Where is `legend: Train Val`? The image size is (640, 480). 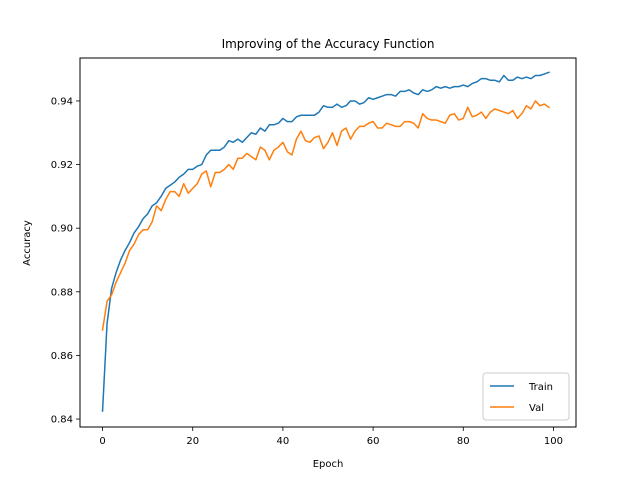 legend: Train Val is located at coordinates (526, 396).